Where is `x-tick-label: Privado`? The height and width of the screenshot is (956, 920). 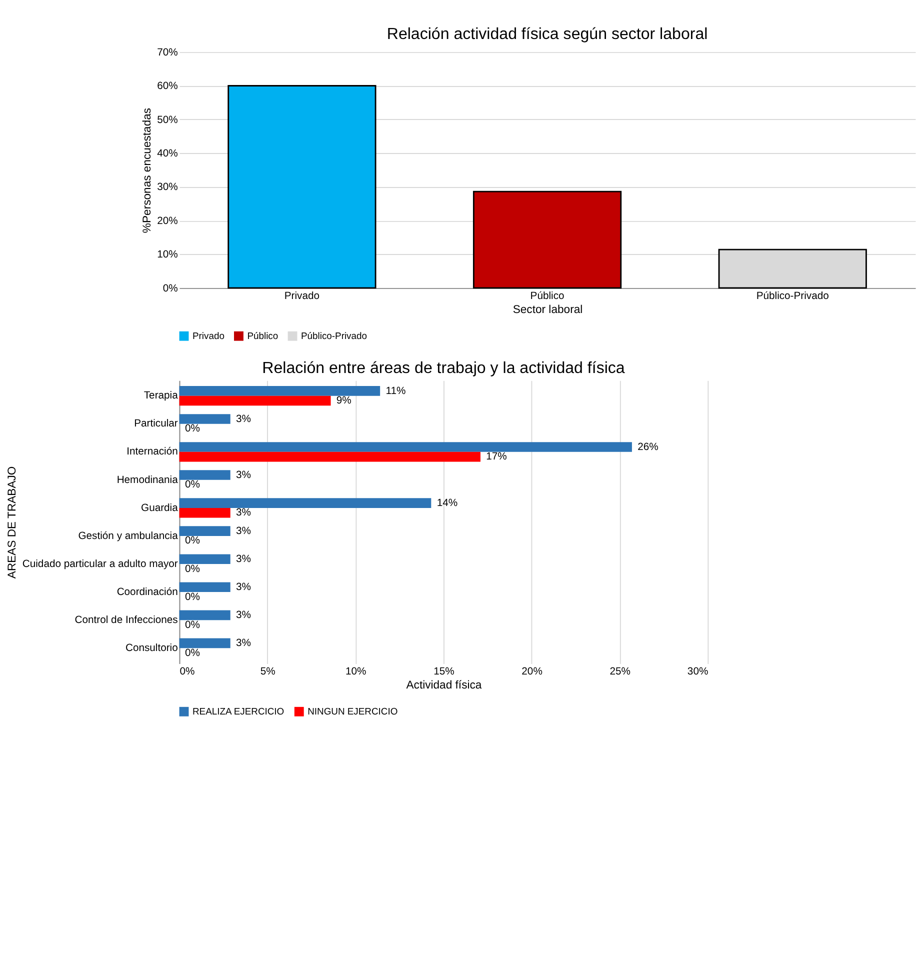
x-tick-label: Privado is located at coordinates (302, 296).